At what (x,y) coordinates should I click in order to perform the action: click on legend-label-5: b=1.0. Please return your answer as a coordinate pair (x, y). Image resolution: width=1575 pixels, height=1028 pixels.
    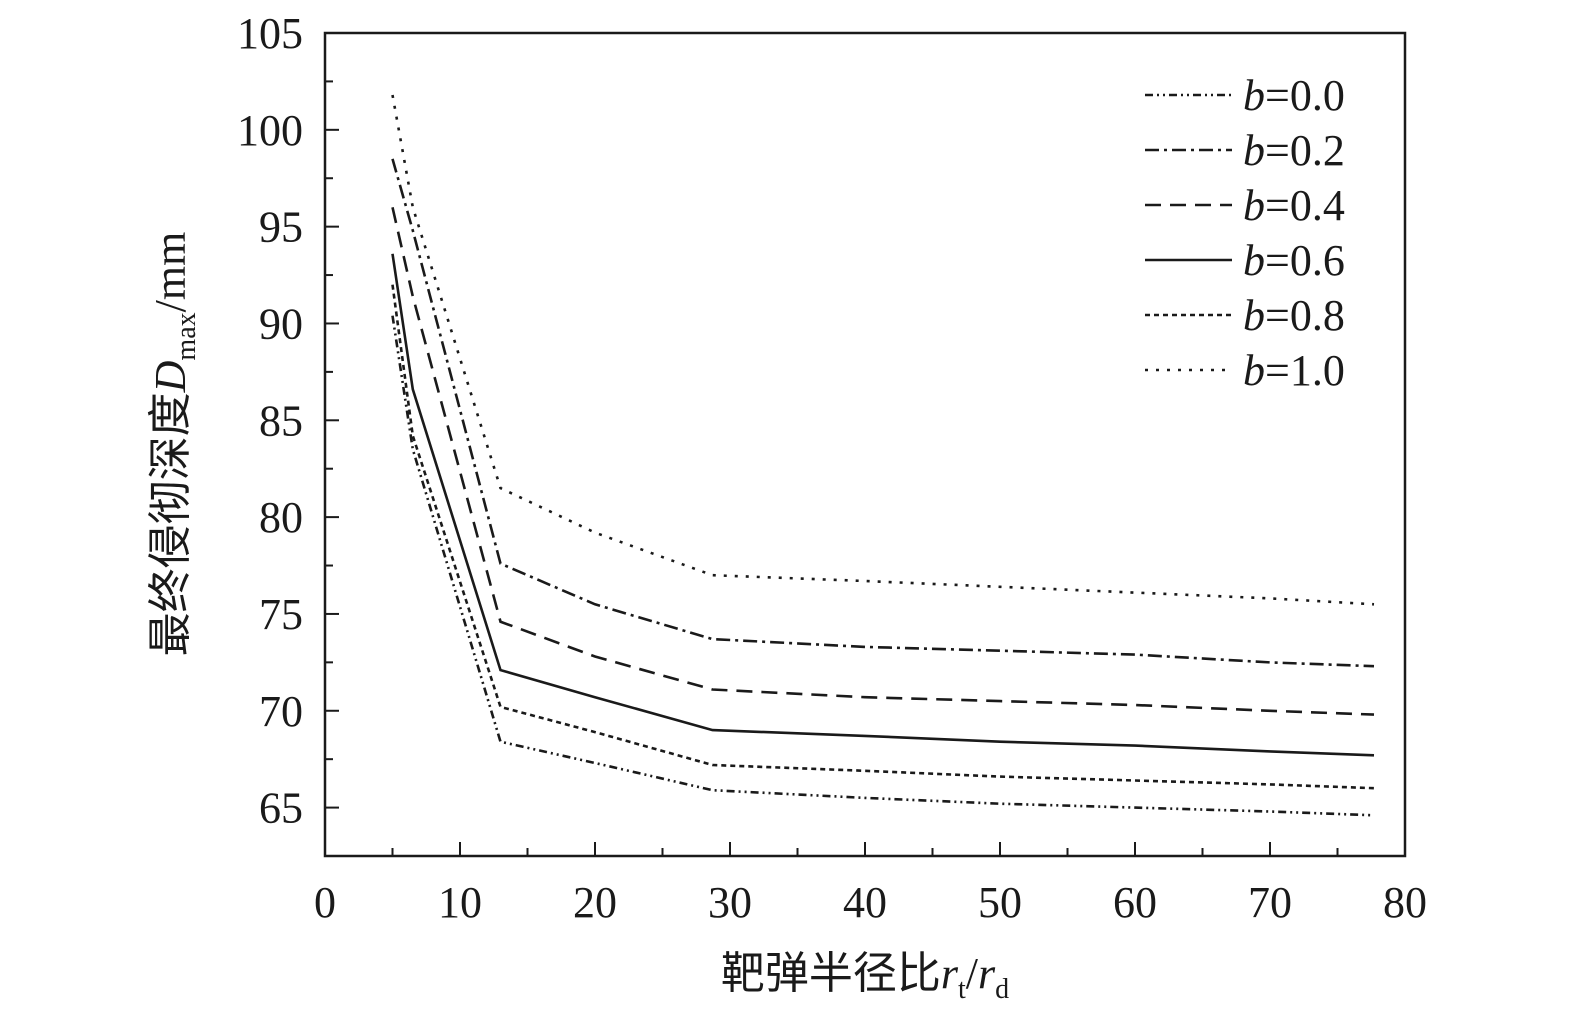
    Looking at the image, I should click on (1294, 370).